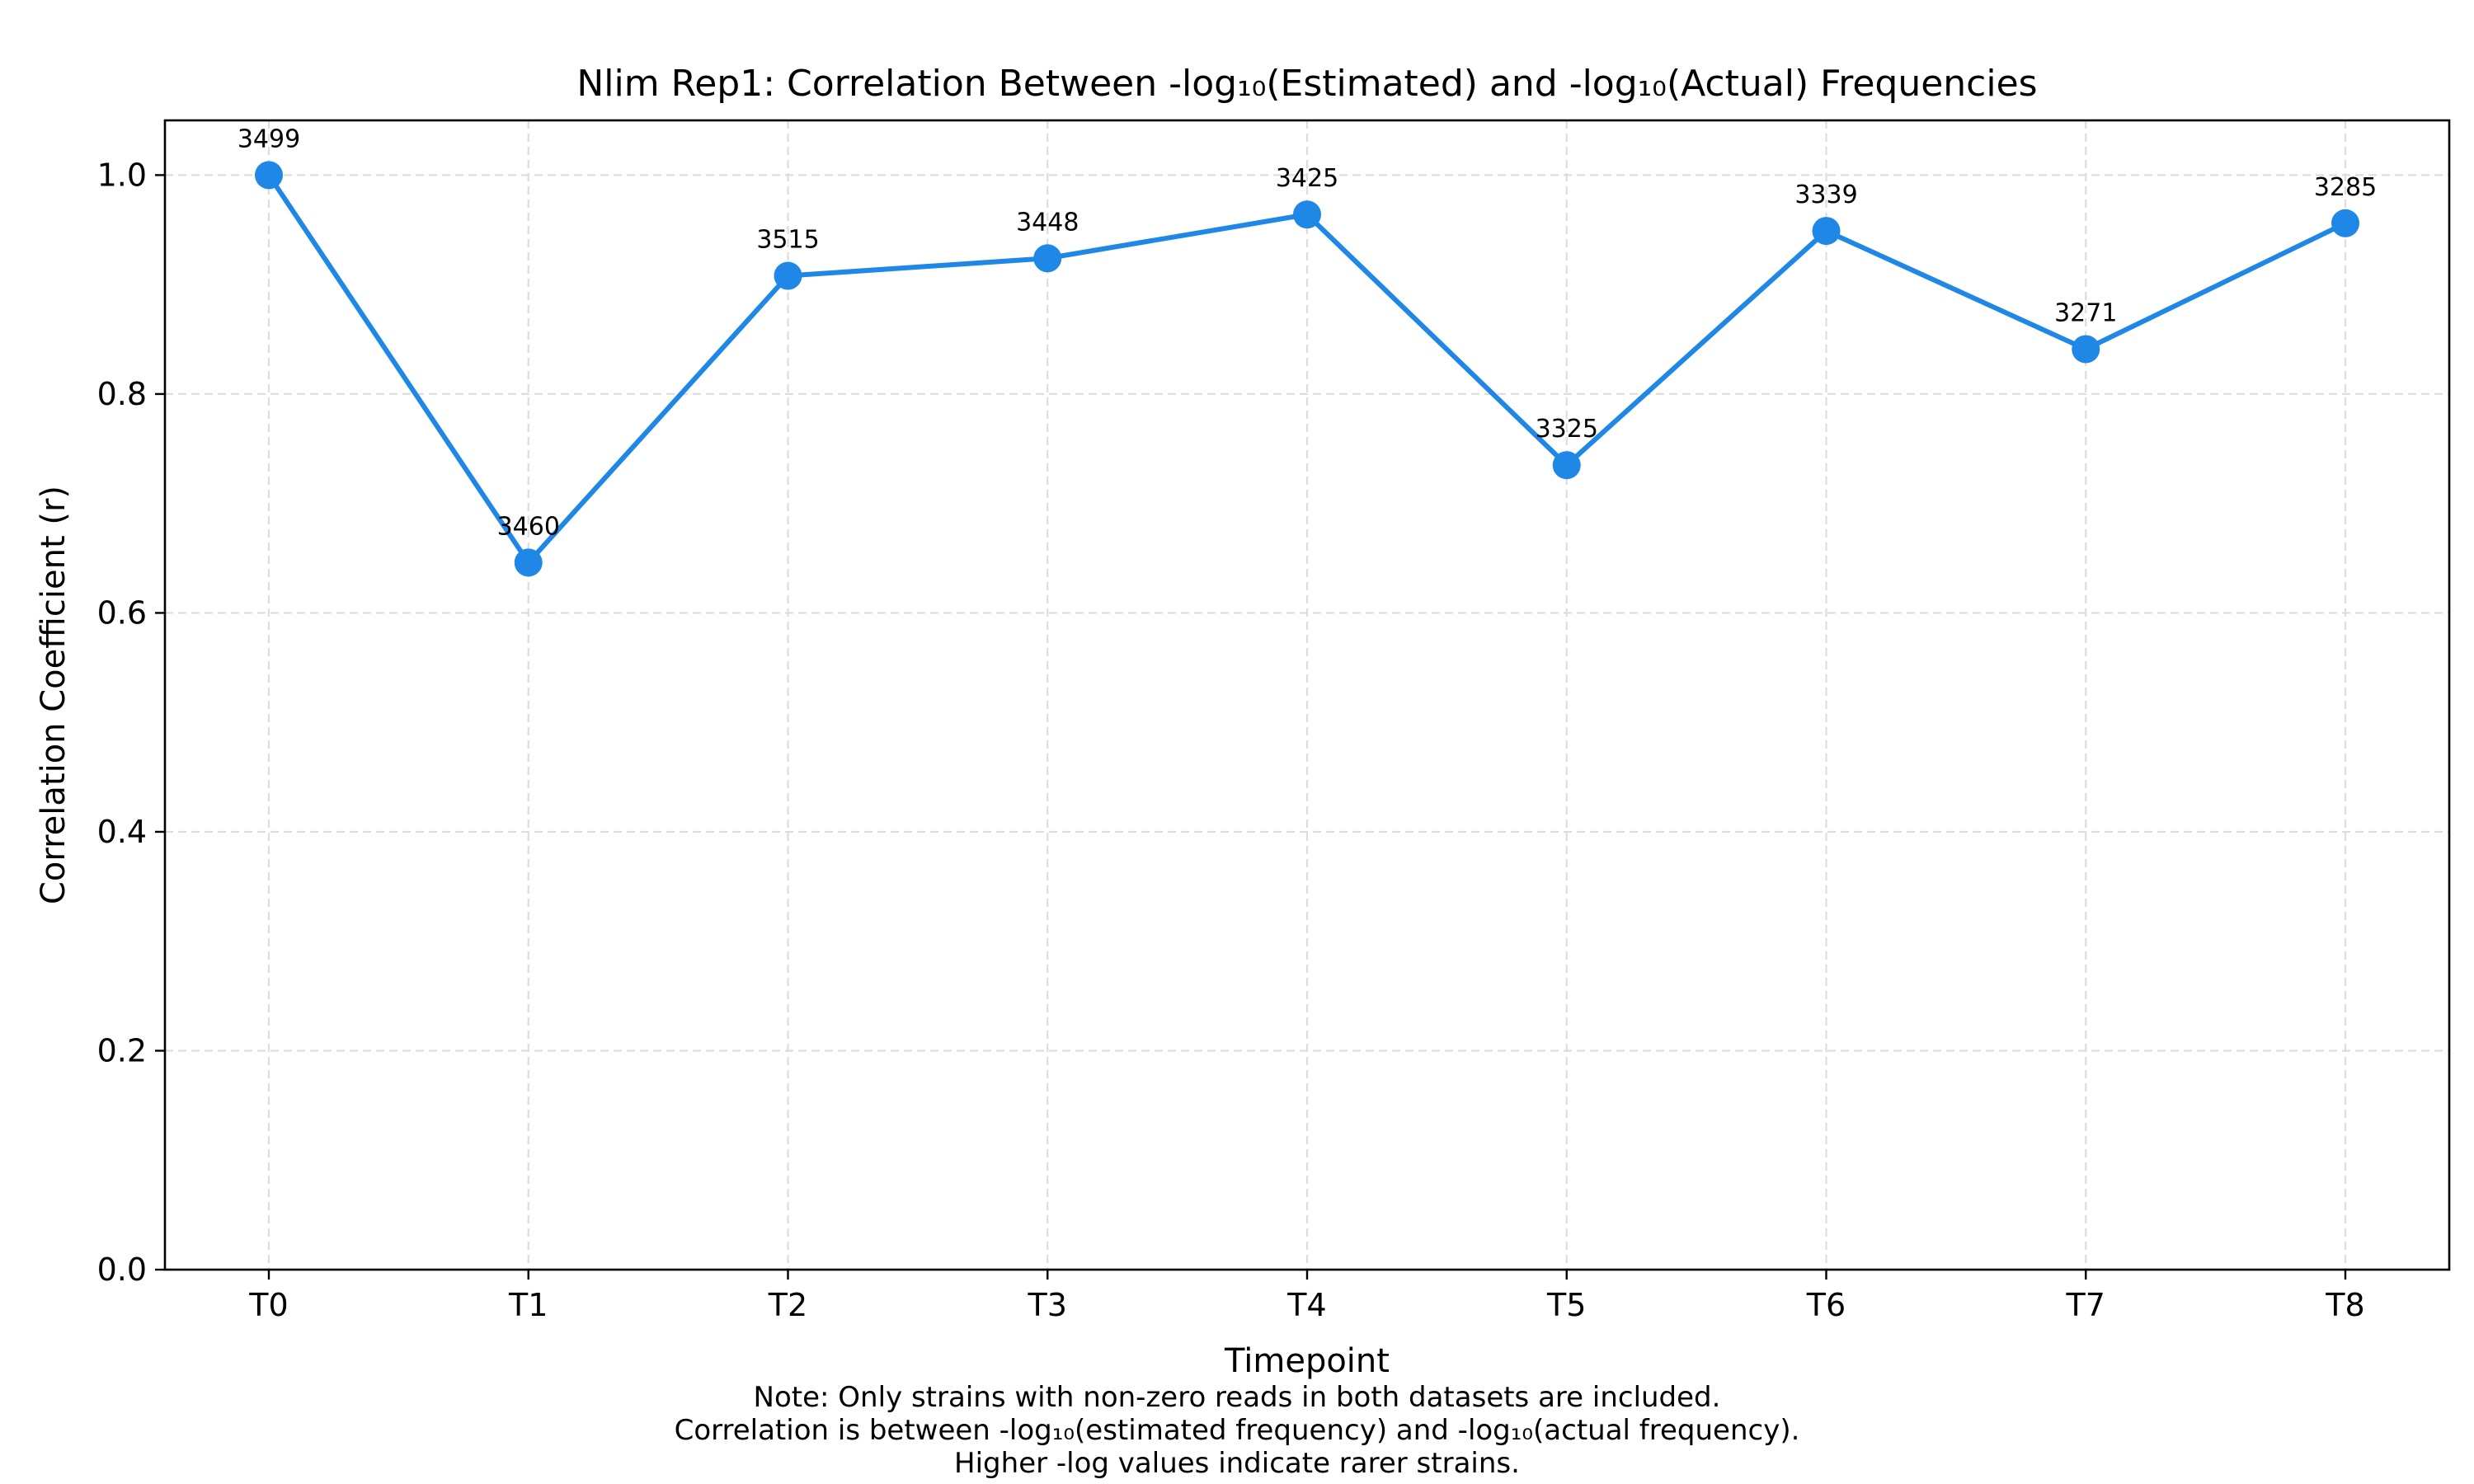 The image size is (2474, 1484). What do you see at coordinates (122, 832) in the screenshot?
I see `y-tick-label: 0.4` at bounding box center [122, 832].